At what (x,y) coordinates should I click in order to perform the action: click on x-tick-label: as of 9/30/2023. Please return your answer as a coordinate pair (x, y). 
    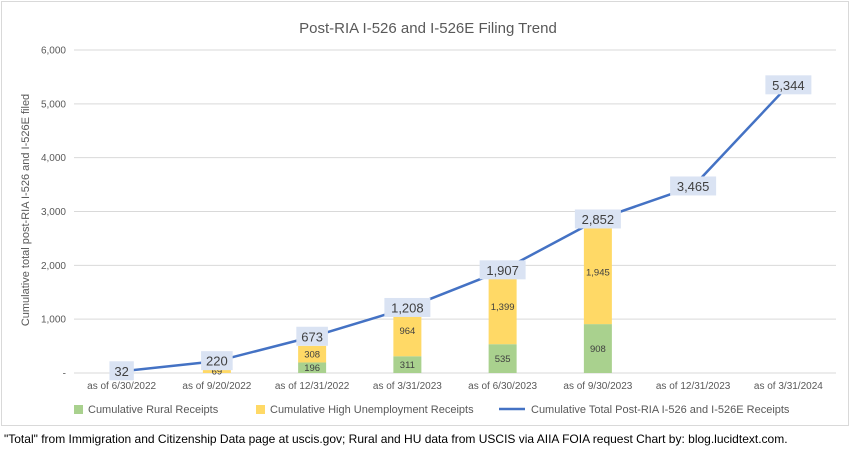
    Looking at the image, I should click on (597, 386).